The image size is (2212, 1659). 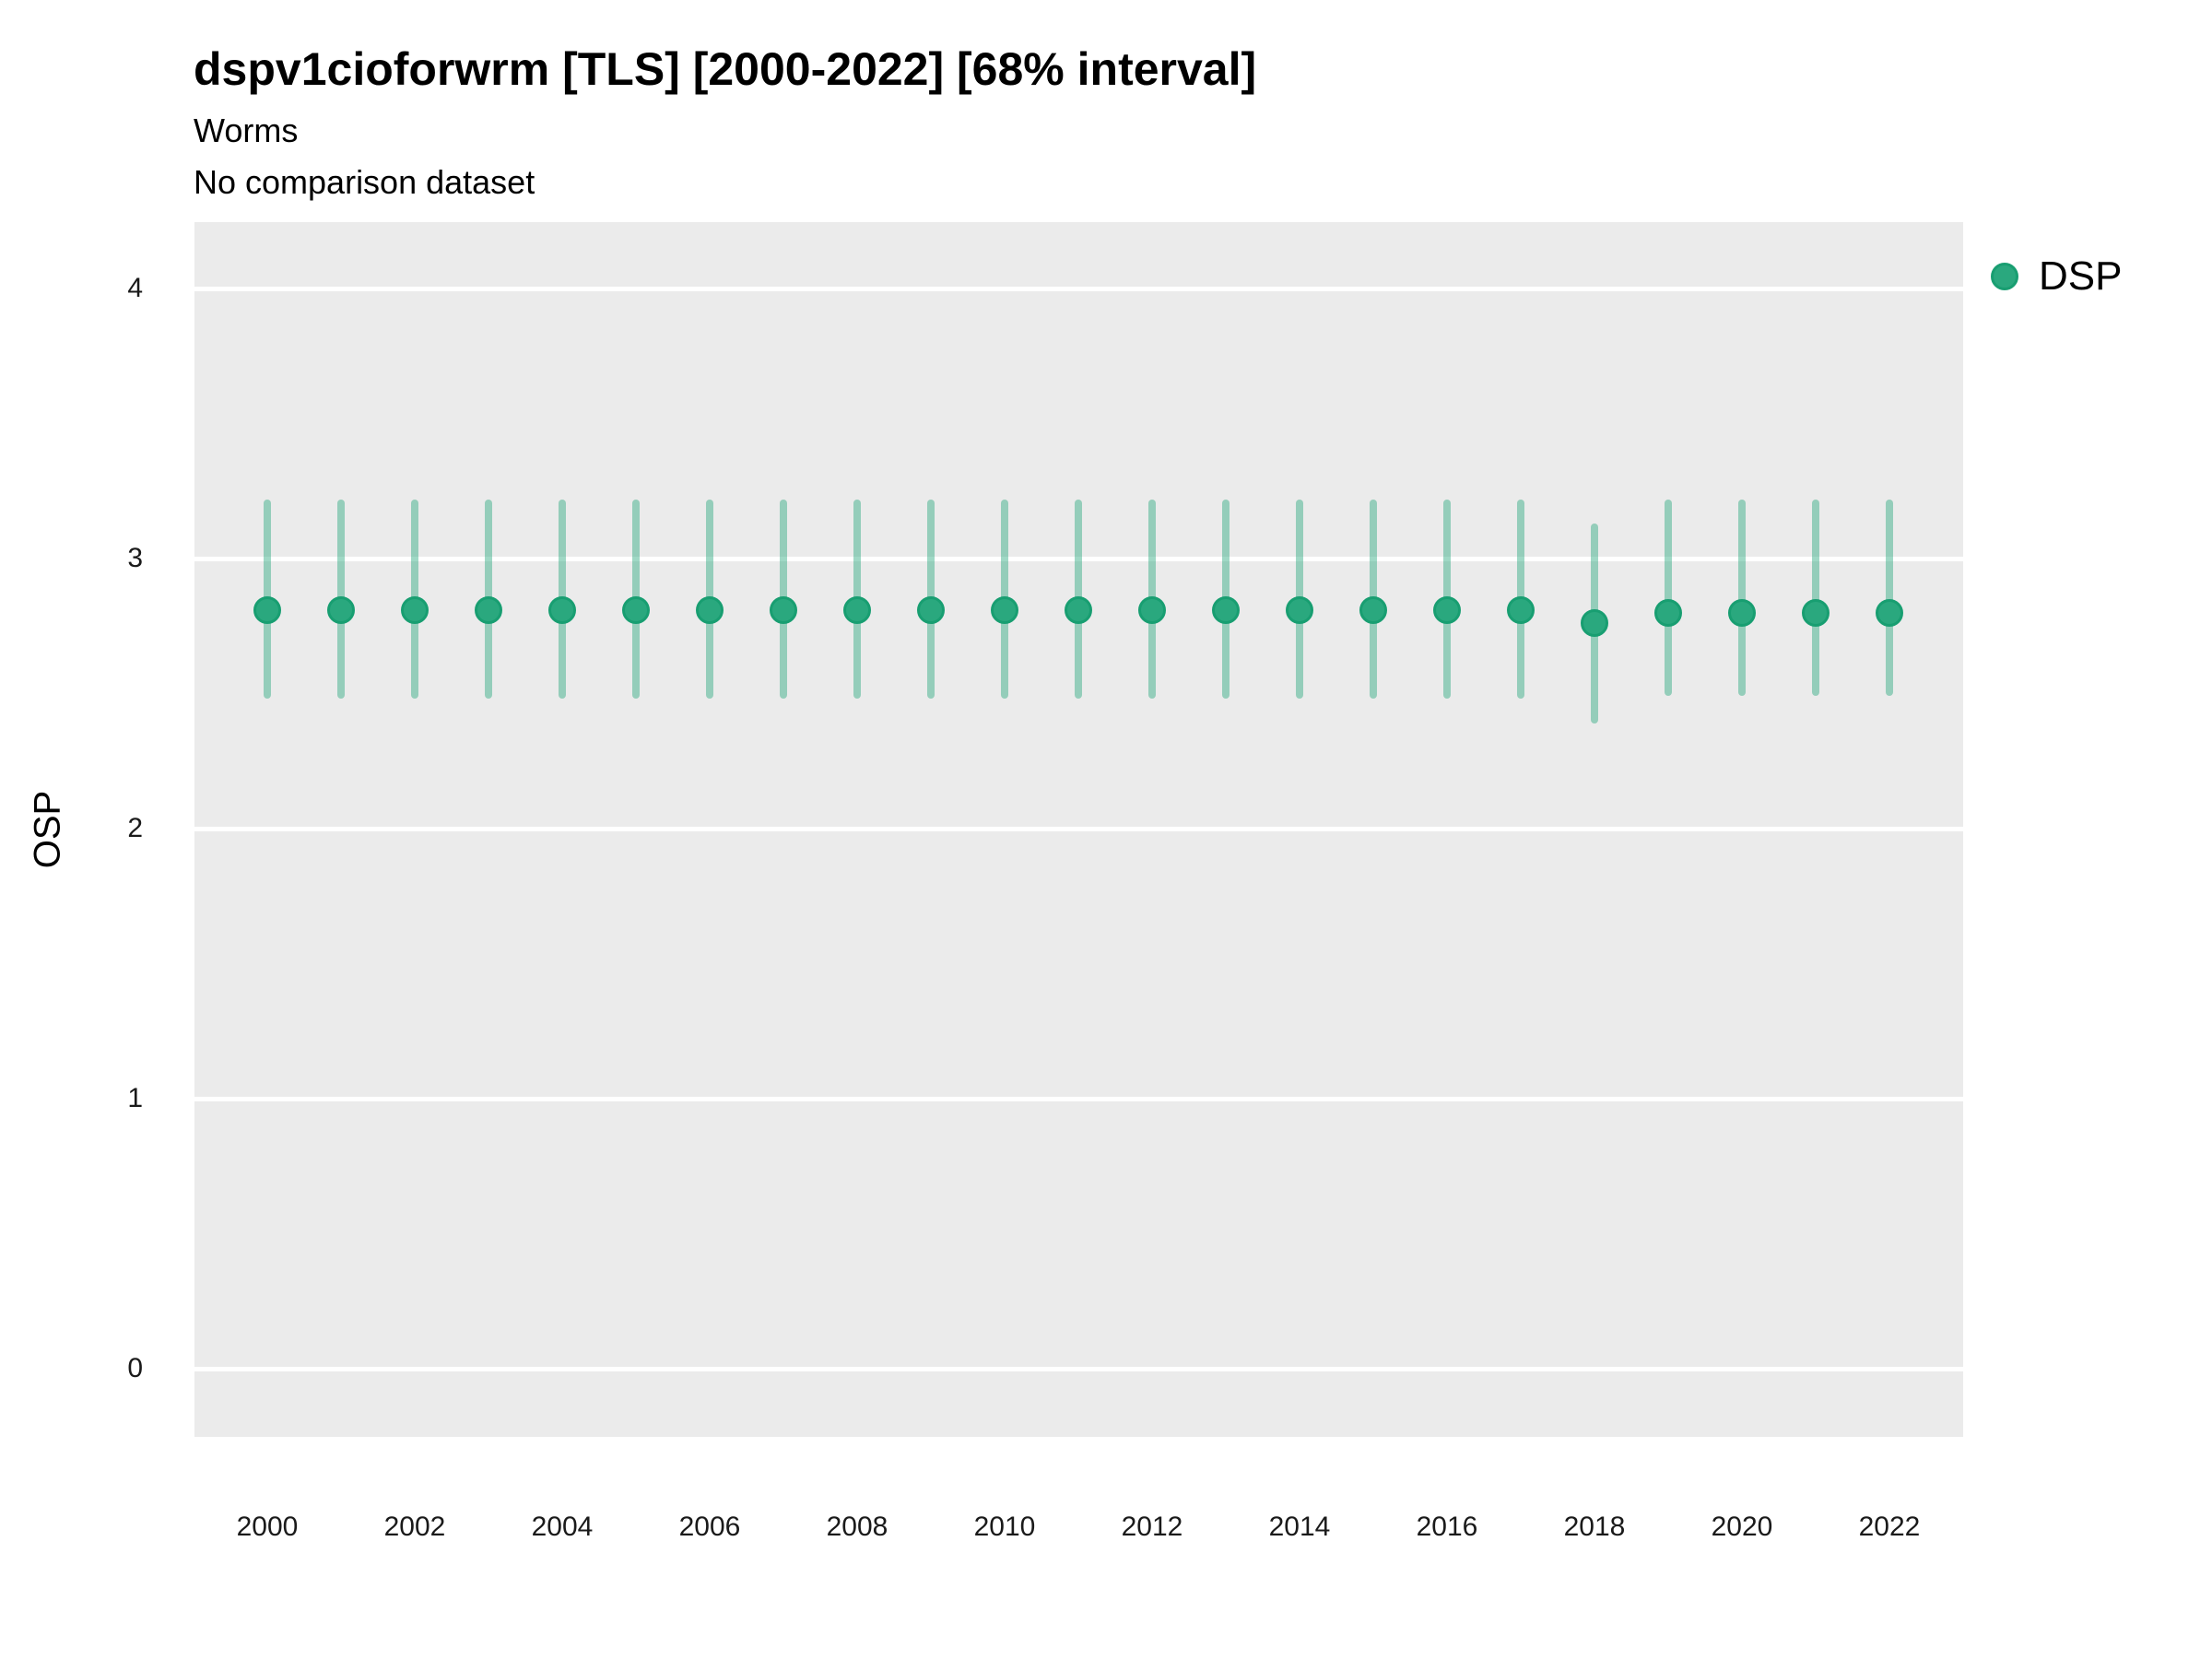 I want to click on interval-bar-2021, so click(x=1815, y=598).